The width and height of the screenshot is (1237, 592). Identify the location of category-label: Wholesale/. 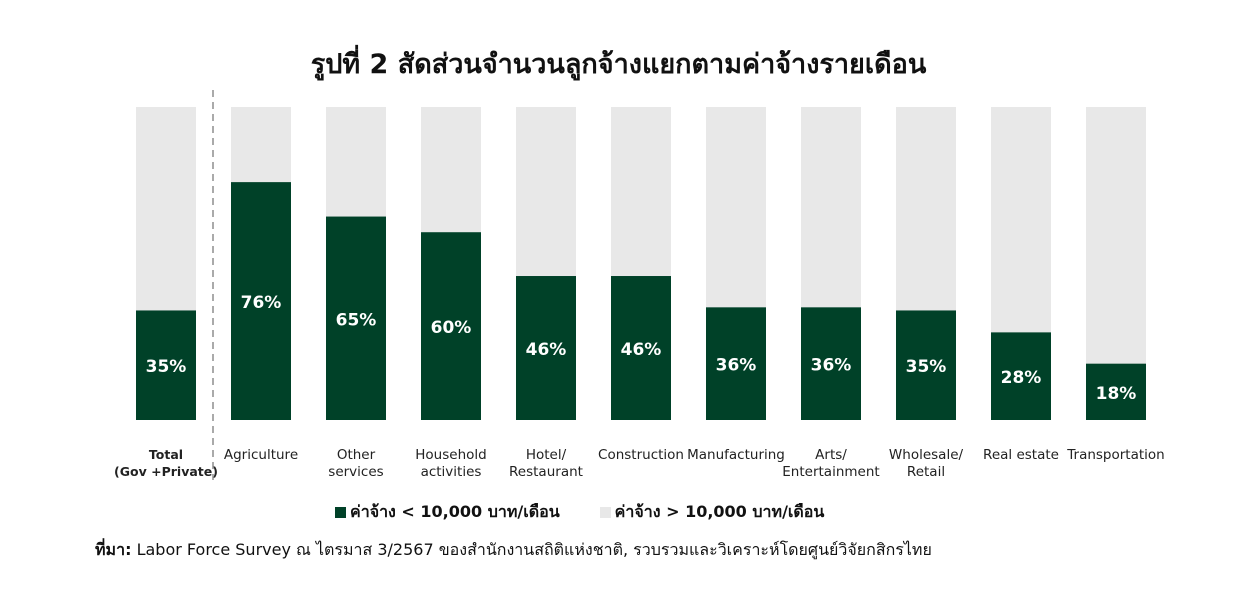
(926, 455).